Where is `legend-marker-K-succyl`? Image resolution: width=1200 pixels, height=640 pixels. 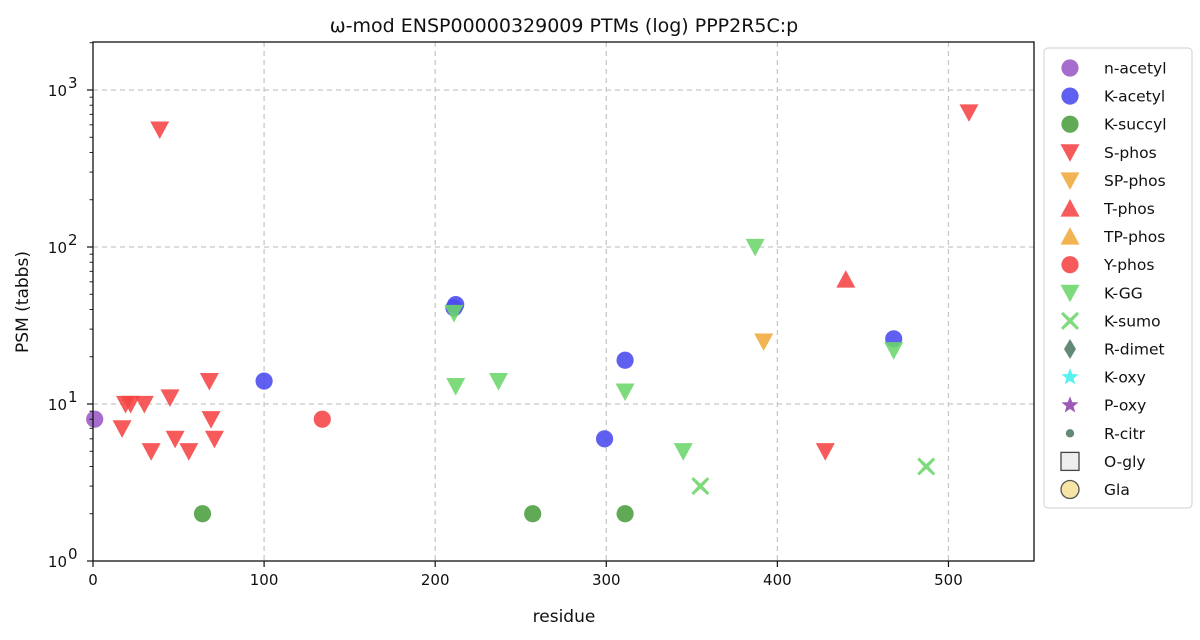
legend-marker-K-succyl is located at coordinates (1070, 124).